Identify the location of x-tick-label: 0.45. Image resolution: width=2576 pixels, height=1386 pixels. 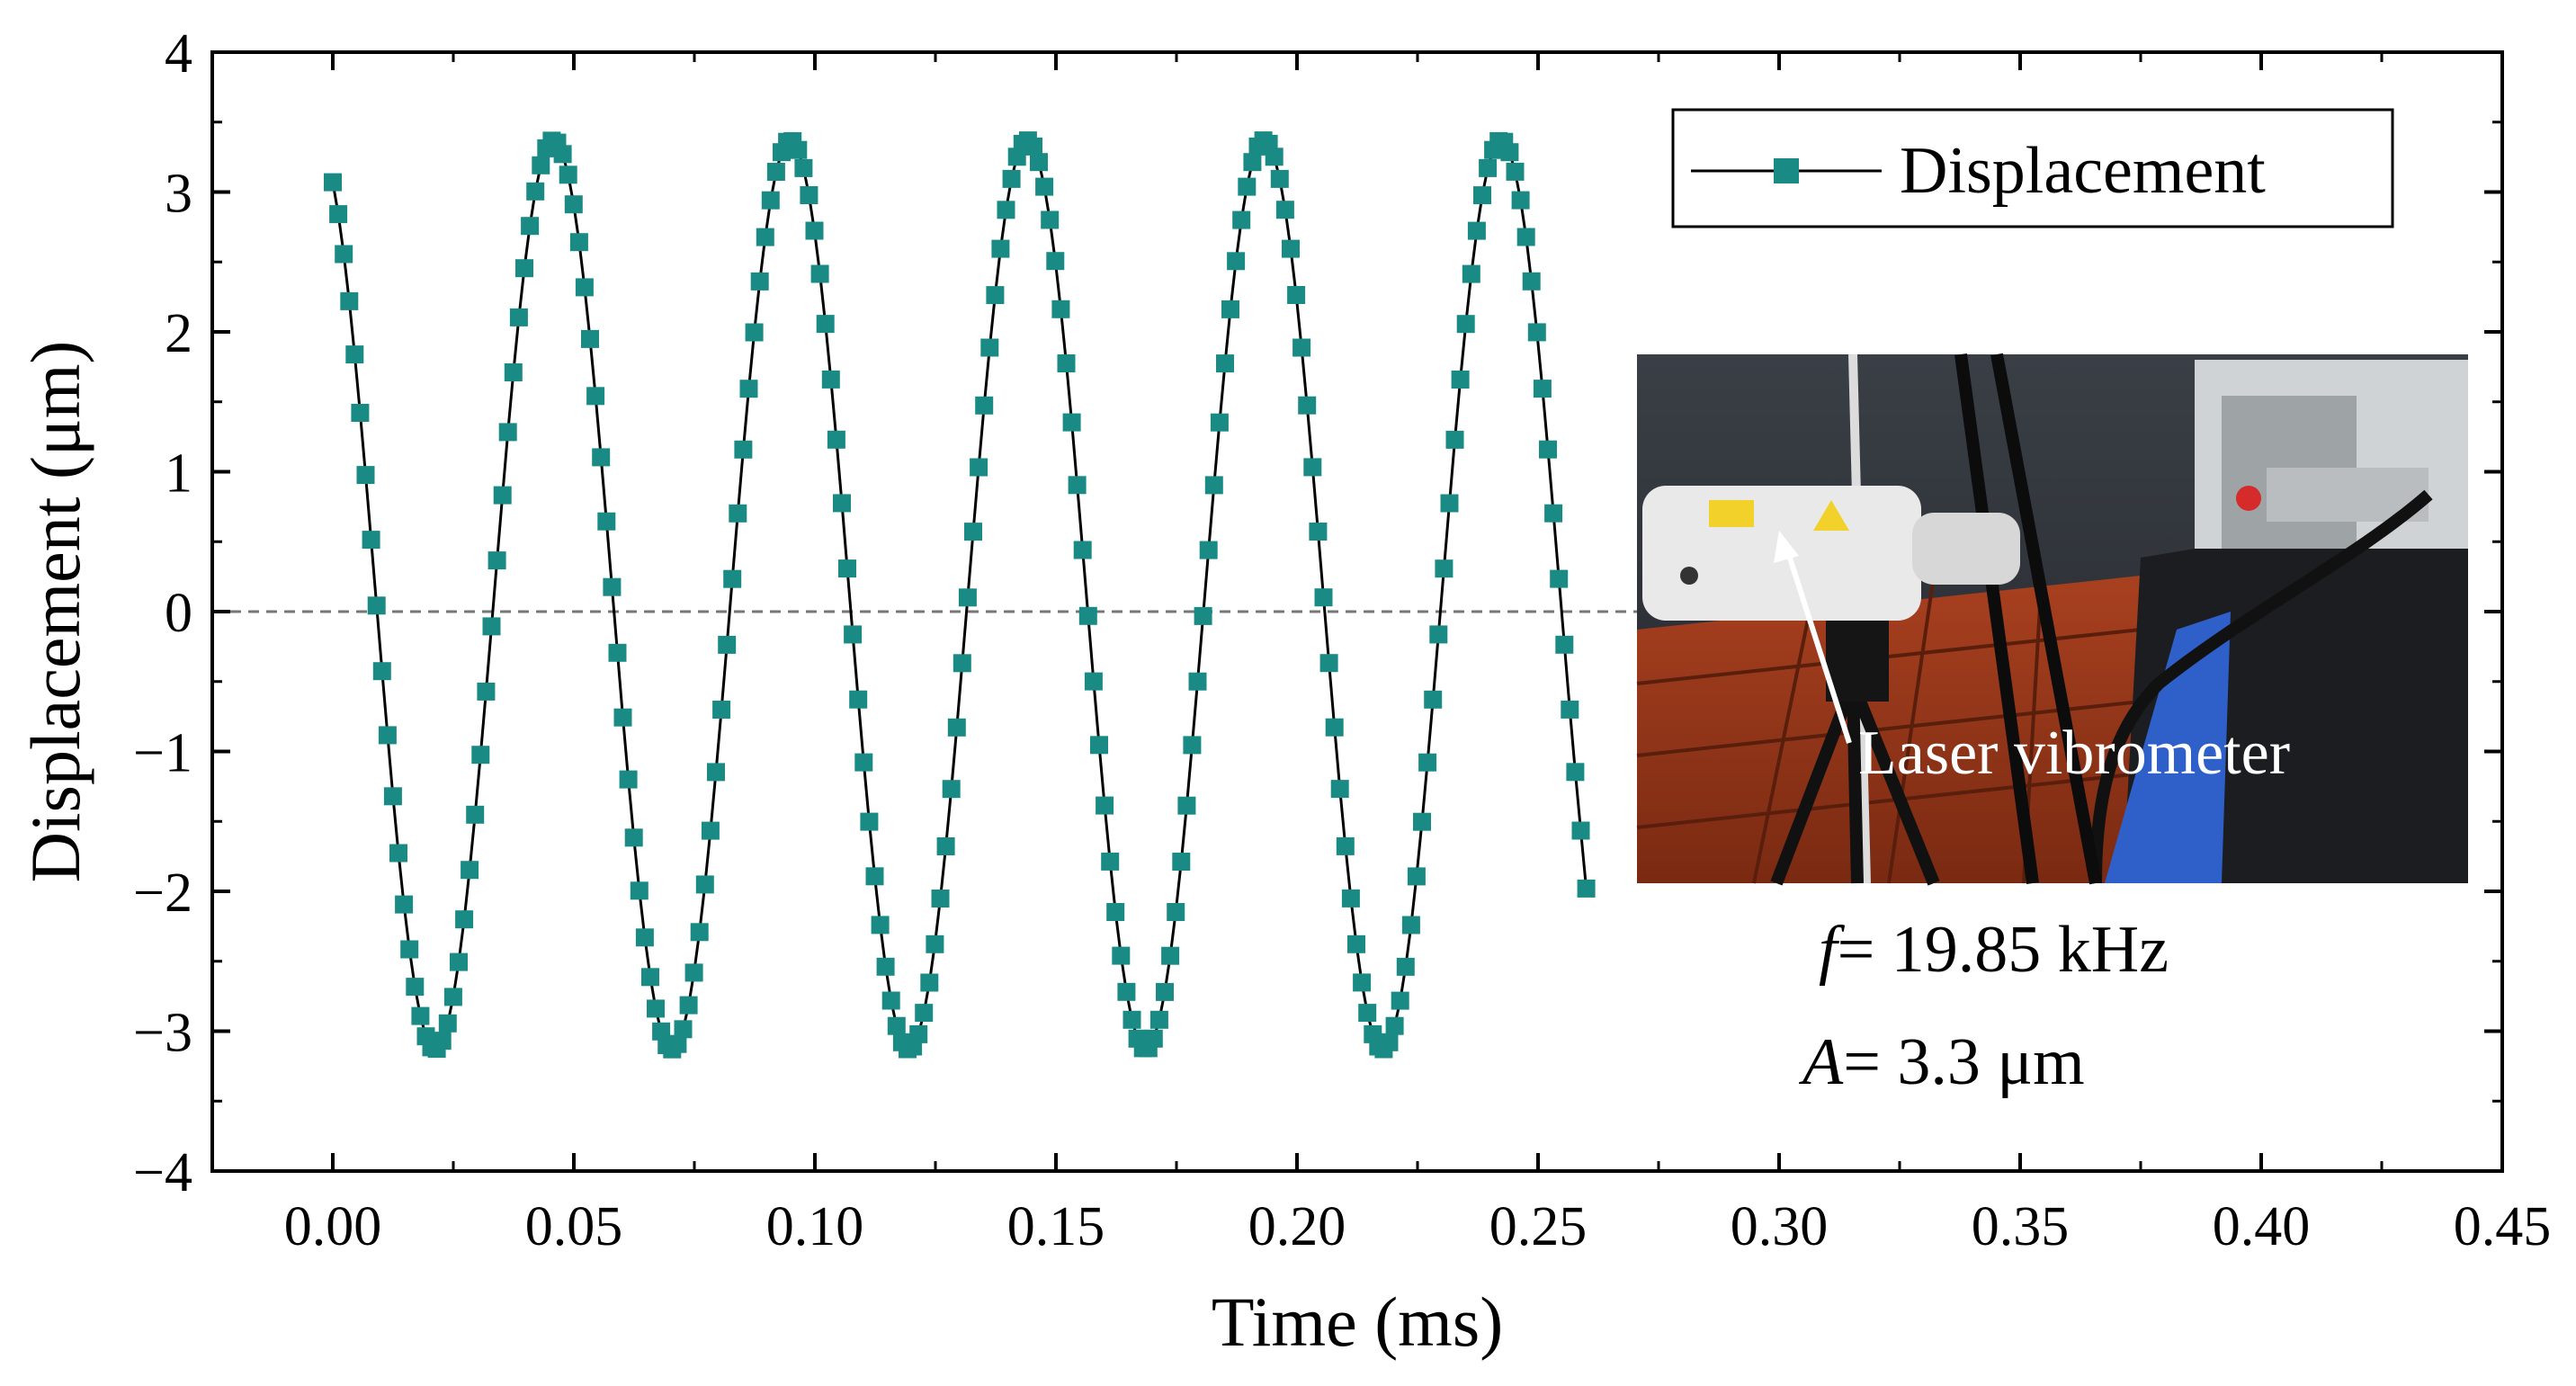
(2503, 1226).